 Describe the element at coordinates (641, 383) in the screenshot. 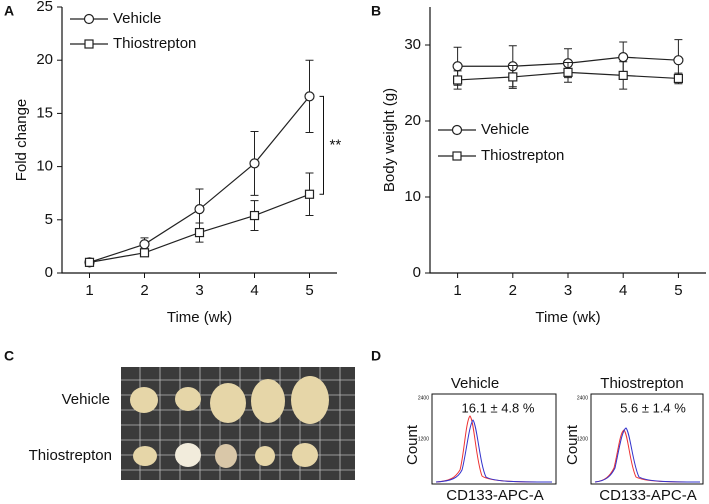

I see `flow-title: Thiostrepton` at that location.